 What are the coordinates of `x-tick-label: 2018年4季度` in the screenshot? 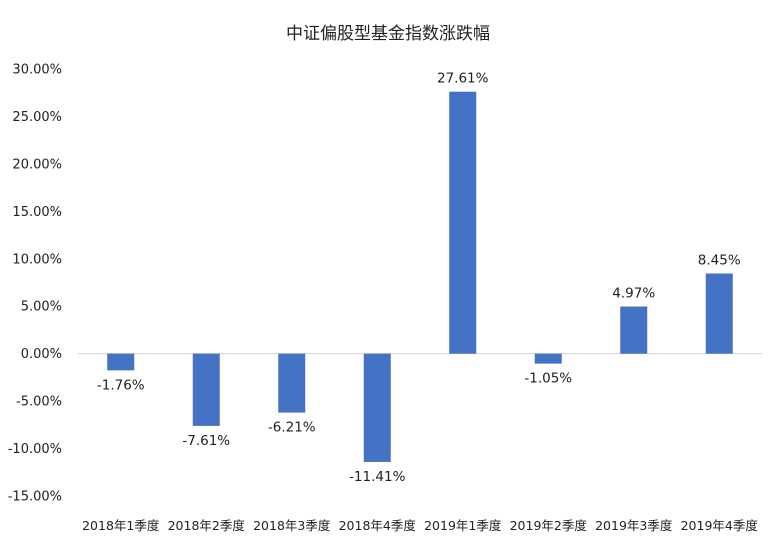 It's located at (378, 525).